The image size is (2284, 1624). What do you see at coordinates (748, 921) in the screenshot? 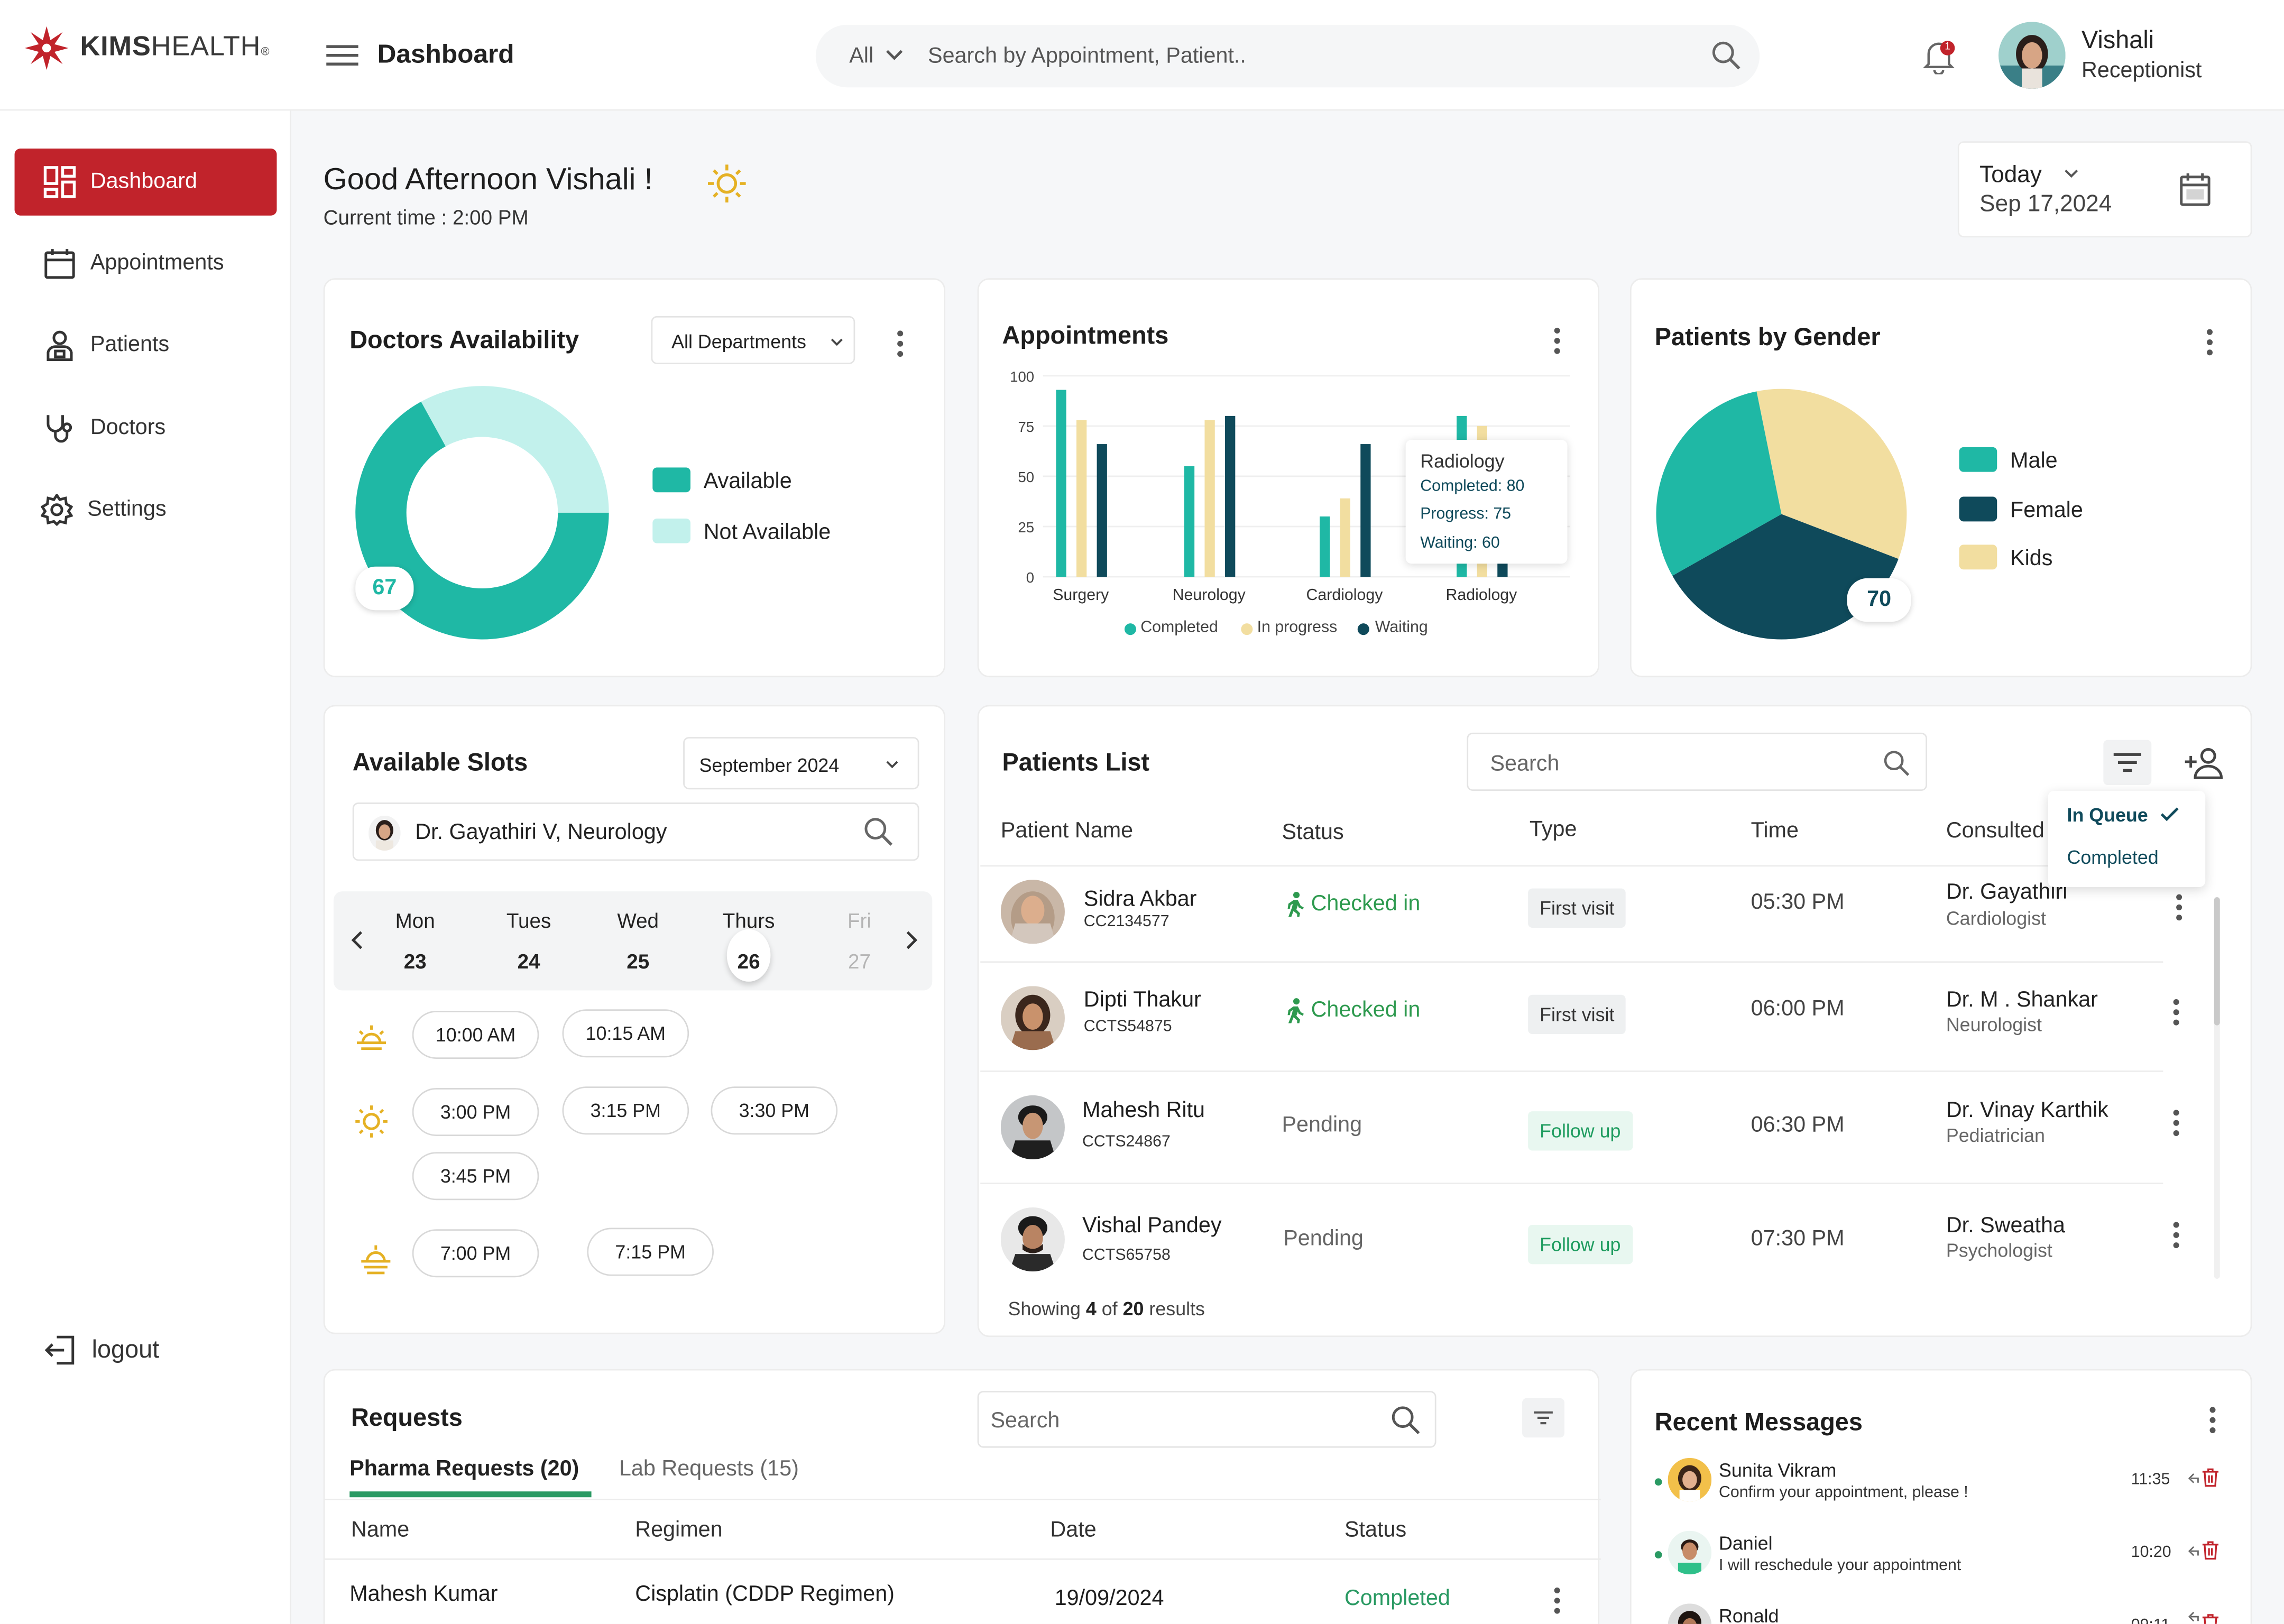
I see `day-name-selected: Thurs` at bounding box center [748, 921].